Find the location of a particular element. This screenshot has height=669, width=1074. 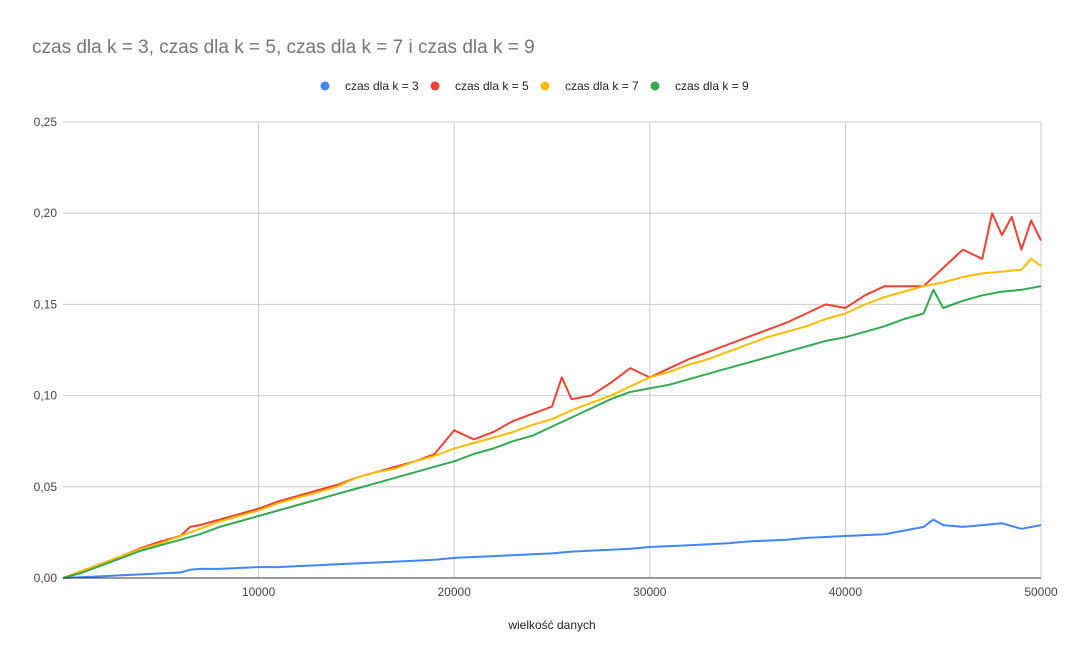

y-axis-ticks: 0,00 0,05 0,10 0,15 0,20 0,25 is located at coordinates (46, 350).